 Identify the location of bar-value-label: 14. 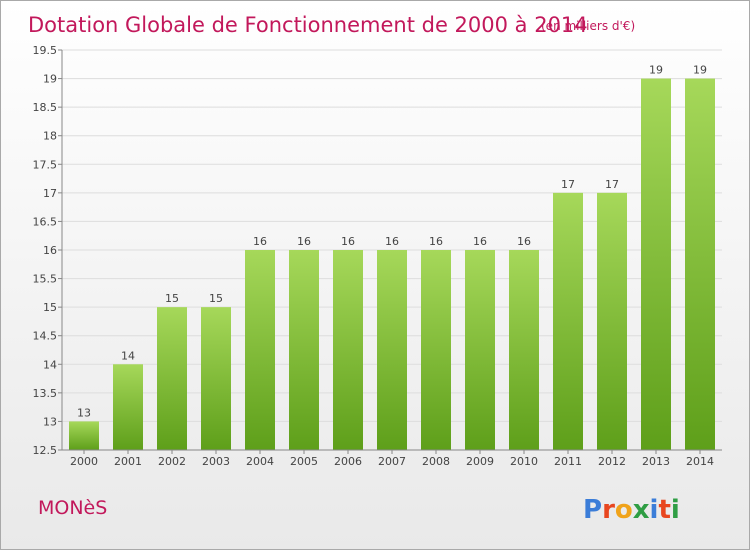
(128, 355).